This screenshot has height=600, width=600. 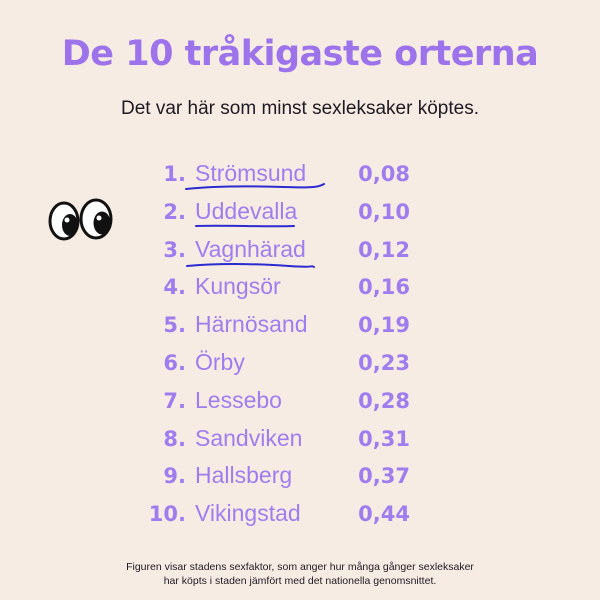 What do you see at coordinates (174, 249) in the screenshot?
I see `ranking-rank: 3.` at bounding box center [174, 249].